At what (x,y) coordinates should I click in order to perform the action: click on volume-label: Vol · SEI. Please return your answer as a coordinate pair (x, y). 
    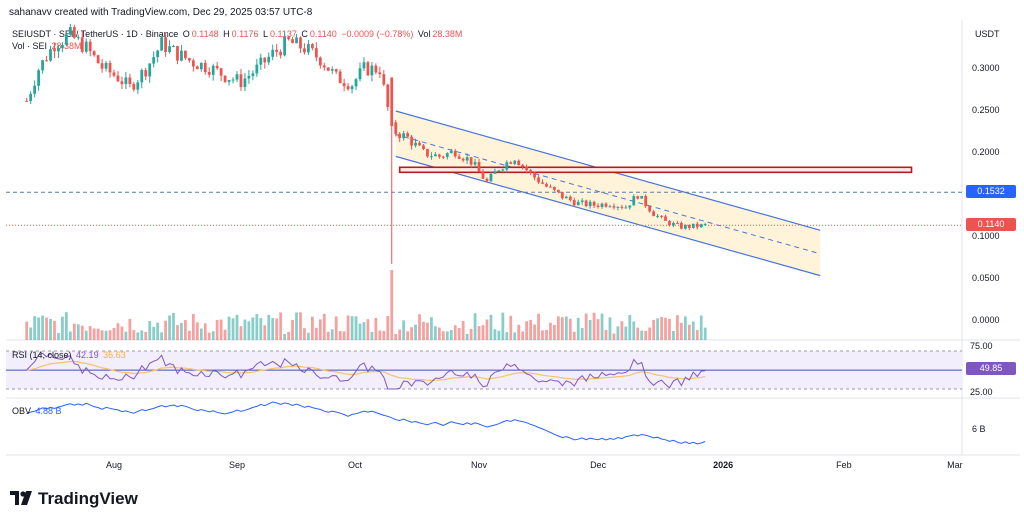
    Looking at the image, I should click on (30, 46).